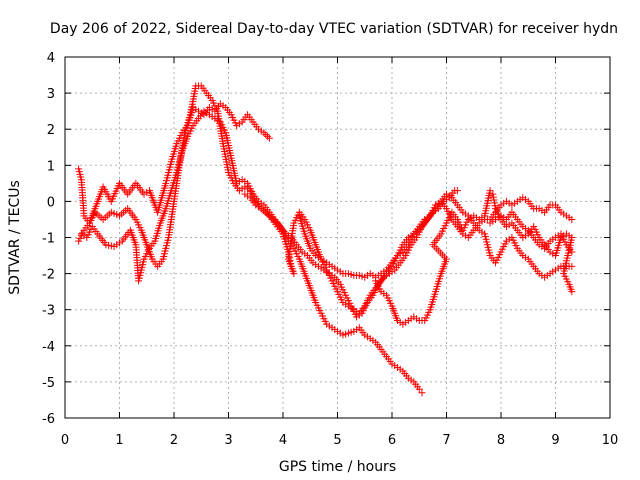 Image resolution: width=640 pixels, height=480 pixels. What do you see at coordinates (48, 383) in the screenshot?
I see `y-tick-label: -5` at bounding box center [48, 383].